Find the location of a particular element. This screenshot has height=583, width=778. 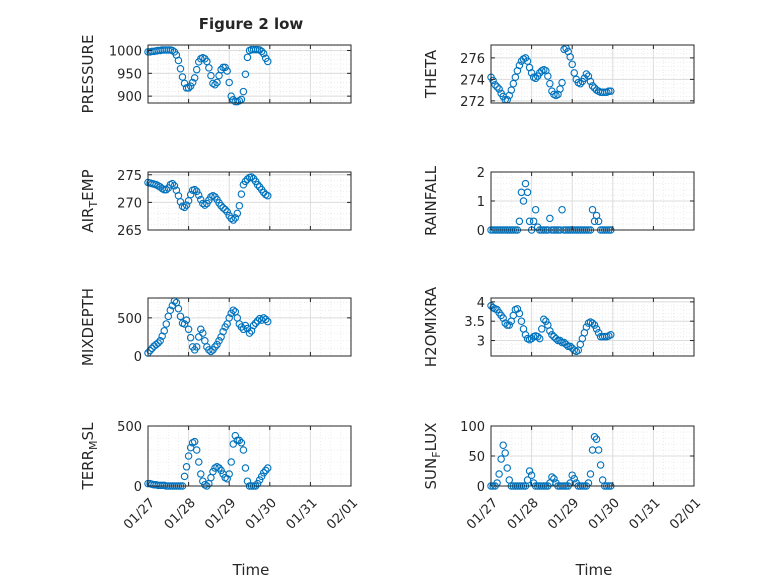

y-tick-label: 2 is located at coordinates (481, 173).